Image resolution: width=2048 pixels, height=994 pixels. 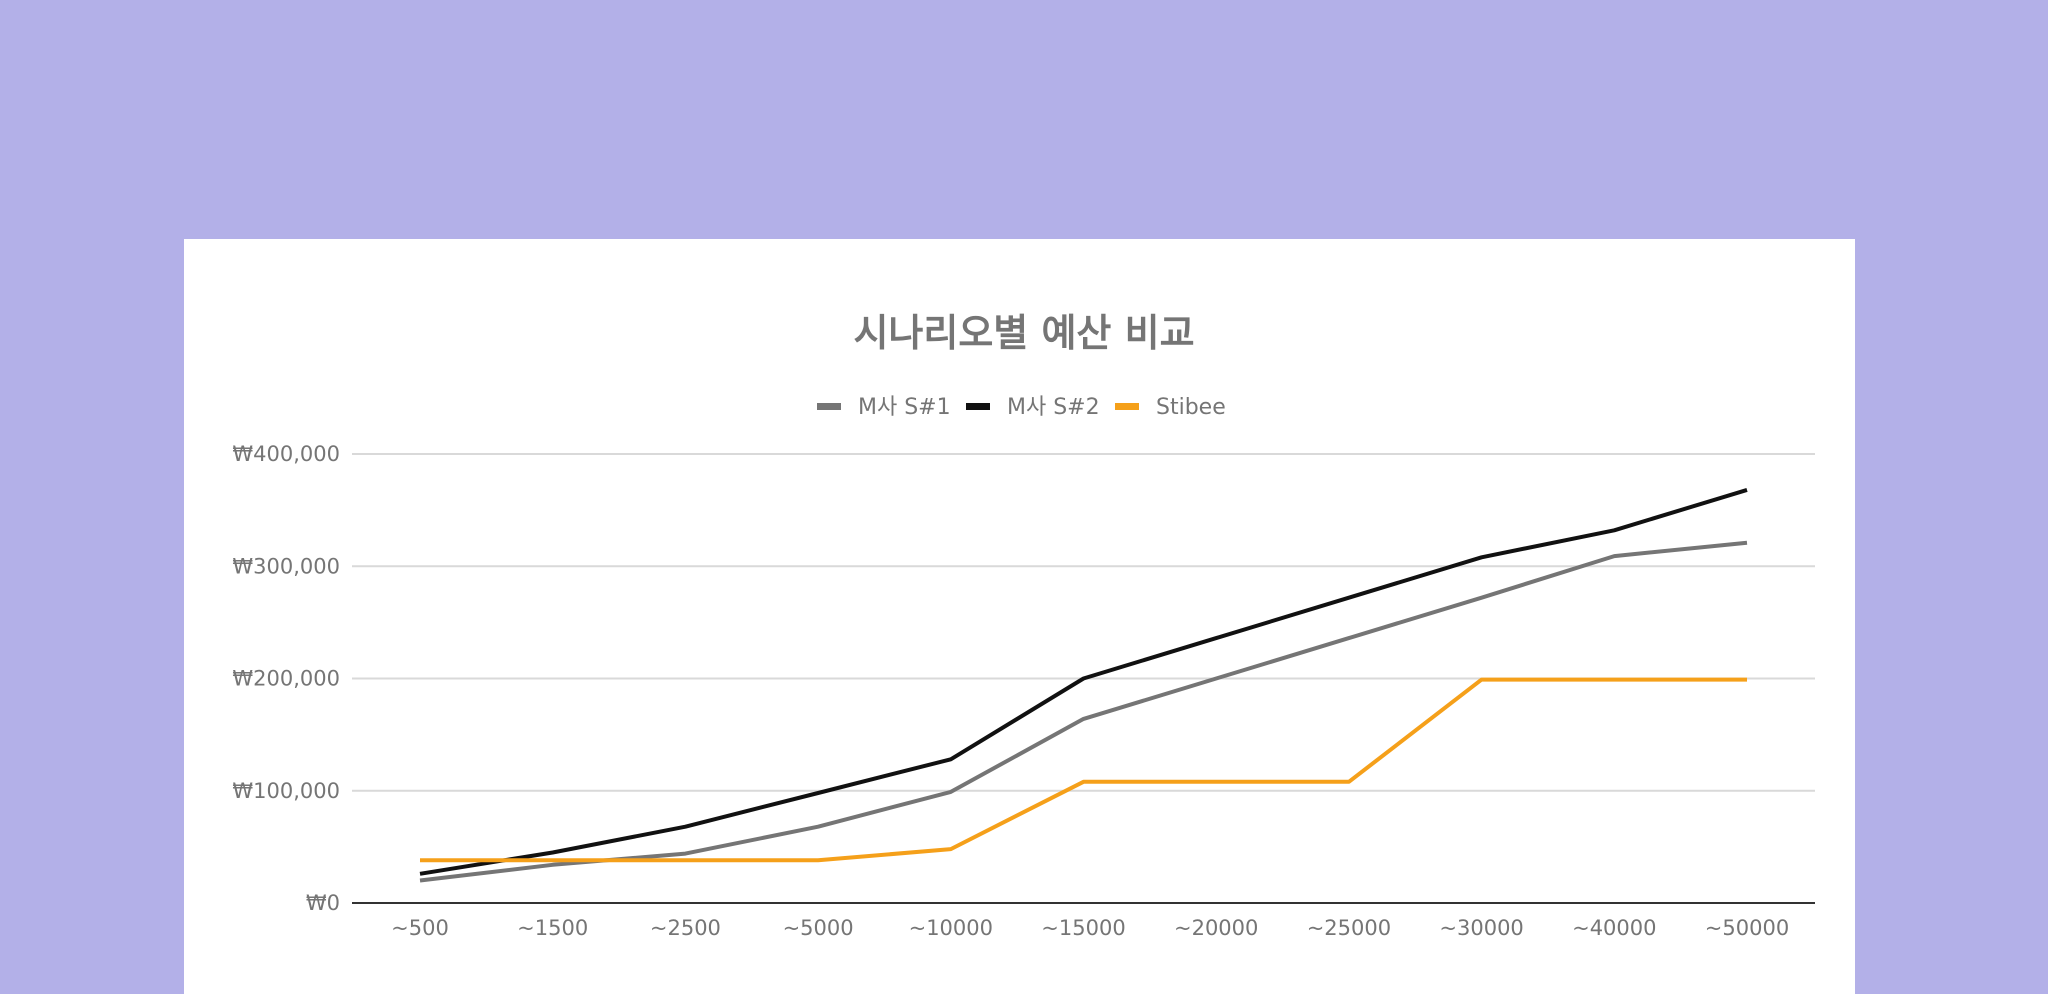 I want to click on y-tick-label: ₩400,000, so click(x=286, y=454).